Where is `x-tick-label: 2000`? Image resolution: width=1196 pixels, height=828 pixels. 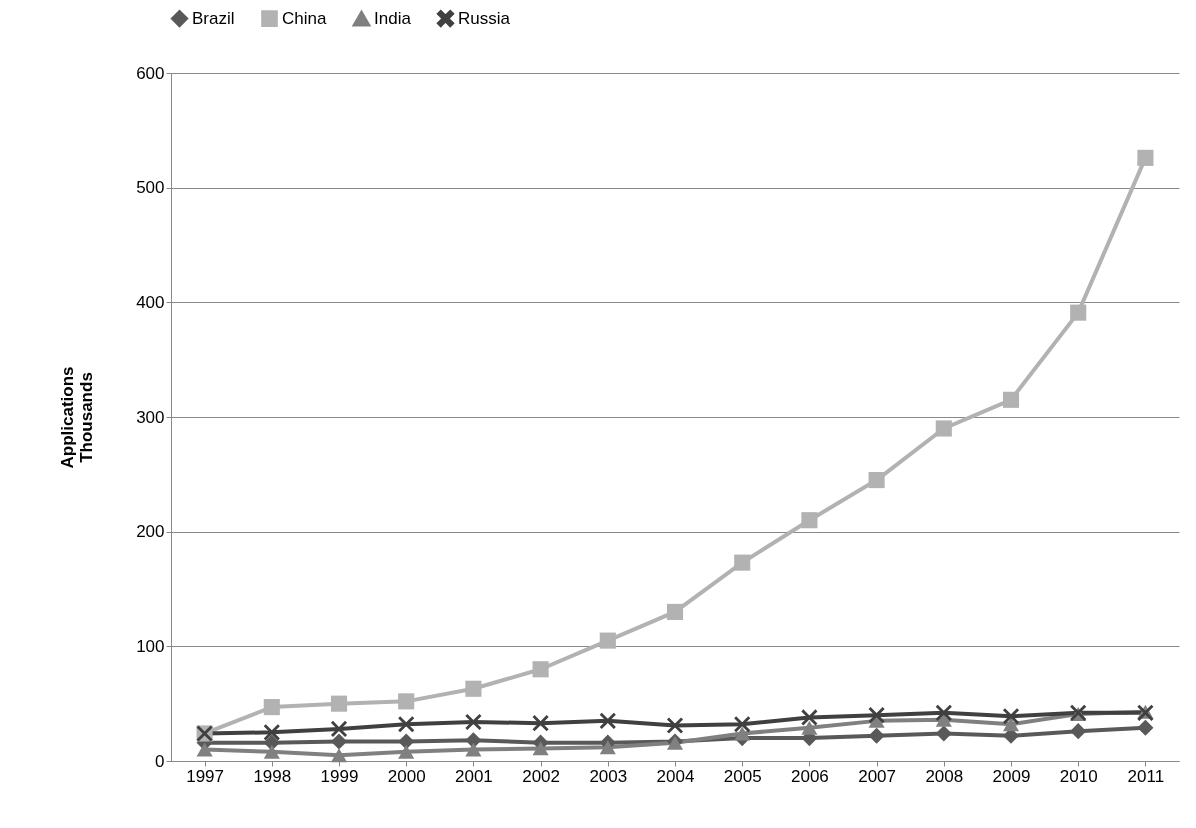 x-tick-label: 2000 is located at coordinates (406, 776).